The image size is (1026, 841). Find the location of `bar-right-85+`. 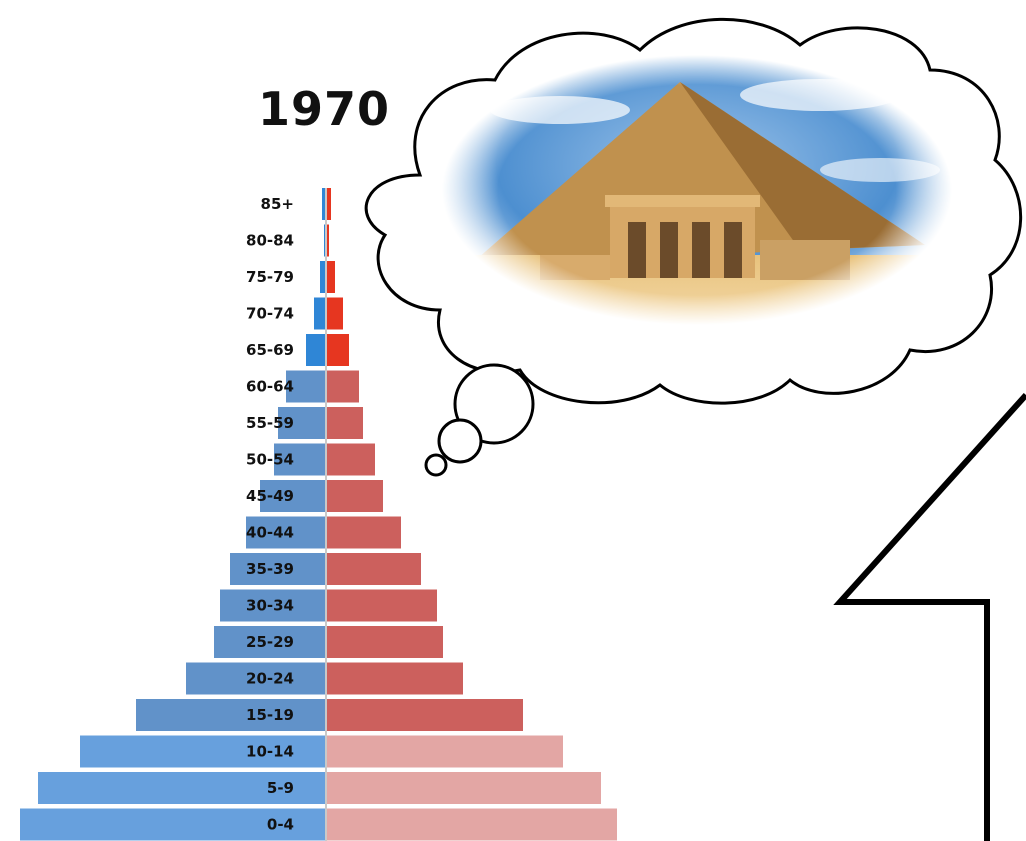

bar-right-85+ is located at coordinates (329, 204).